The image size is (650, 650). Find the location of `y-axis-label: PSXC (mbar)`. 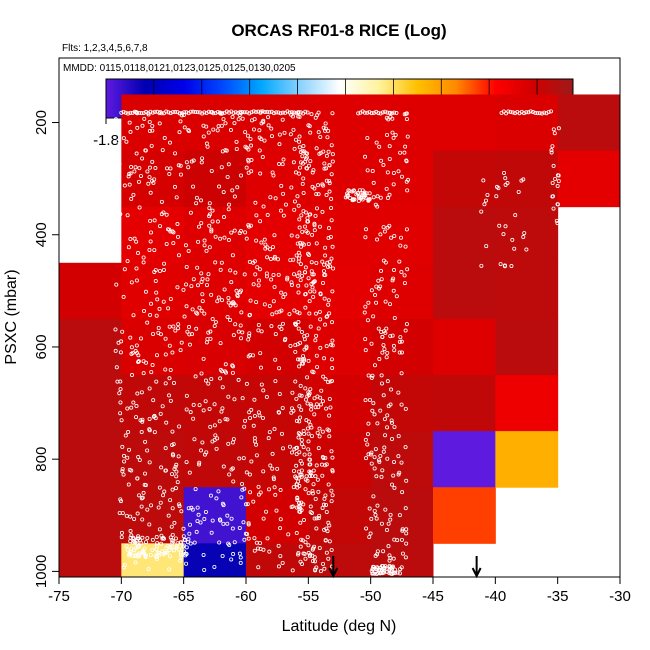

y-axis-label: PSXC (mbar) is located at coordinates (11, 316).